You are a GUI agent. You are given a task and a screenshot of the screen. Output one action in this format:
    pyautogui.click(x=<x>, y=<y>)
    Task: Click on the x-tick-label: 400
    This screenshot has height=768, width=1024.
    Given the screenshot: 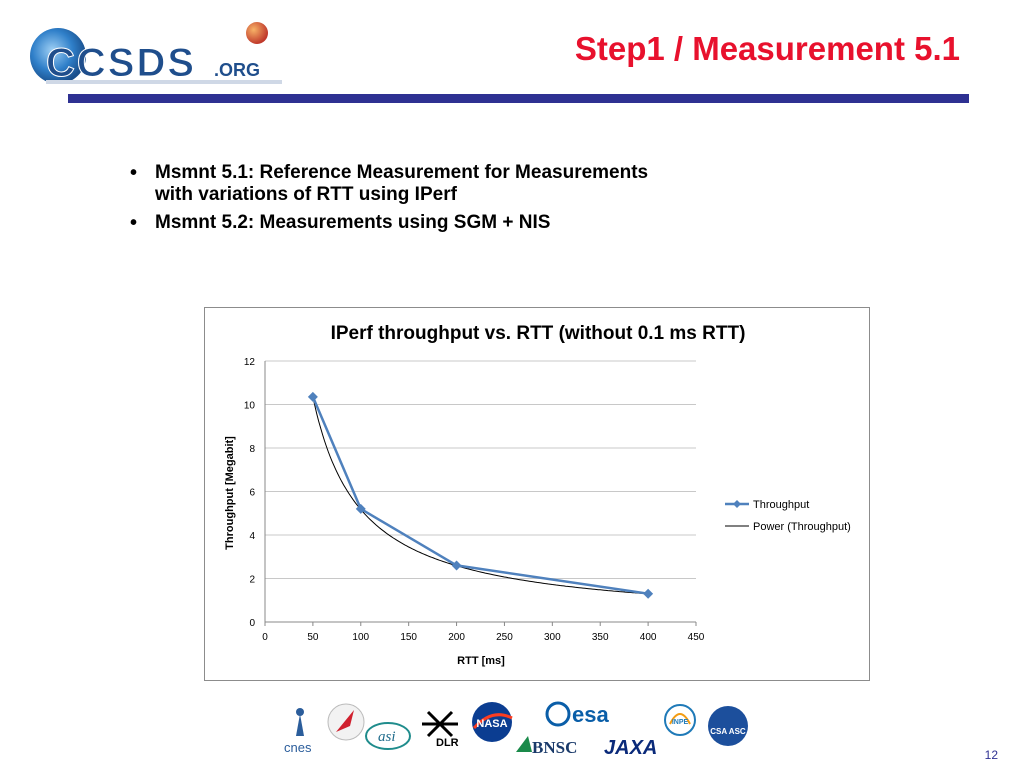 What is the action you would take?
    pyautogui.click(x=648, y=637)
    